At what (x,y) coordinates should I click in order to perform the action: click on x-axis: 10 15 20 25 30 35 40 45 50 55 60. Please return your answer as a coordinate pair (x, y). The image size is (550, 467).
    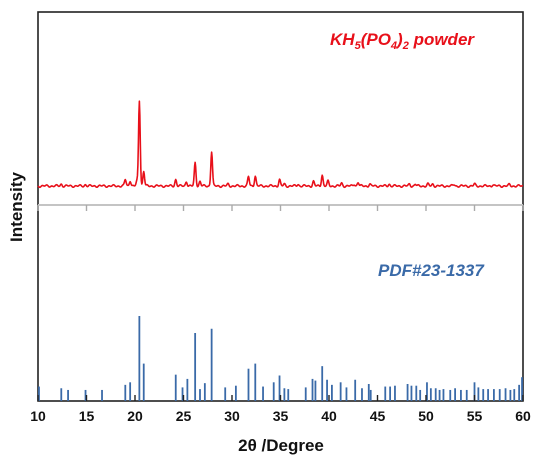
    Looking at the image, I should click on (280, 409).